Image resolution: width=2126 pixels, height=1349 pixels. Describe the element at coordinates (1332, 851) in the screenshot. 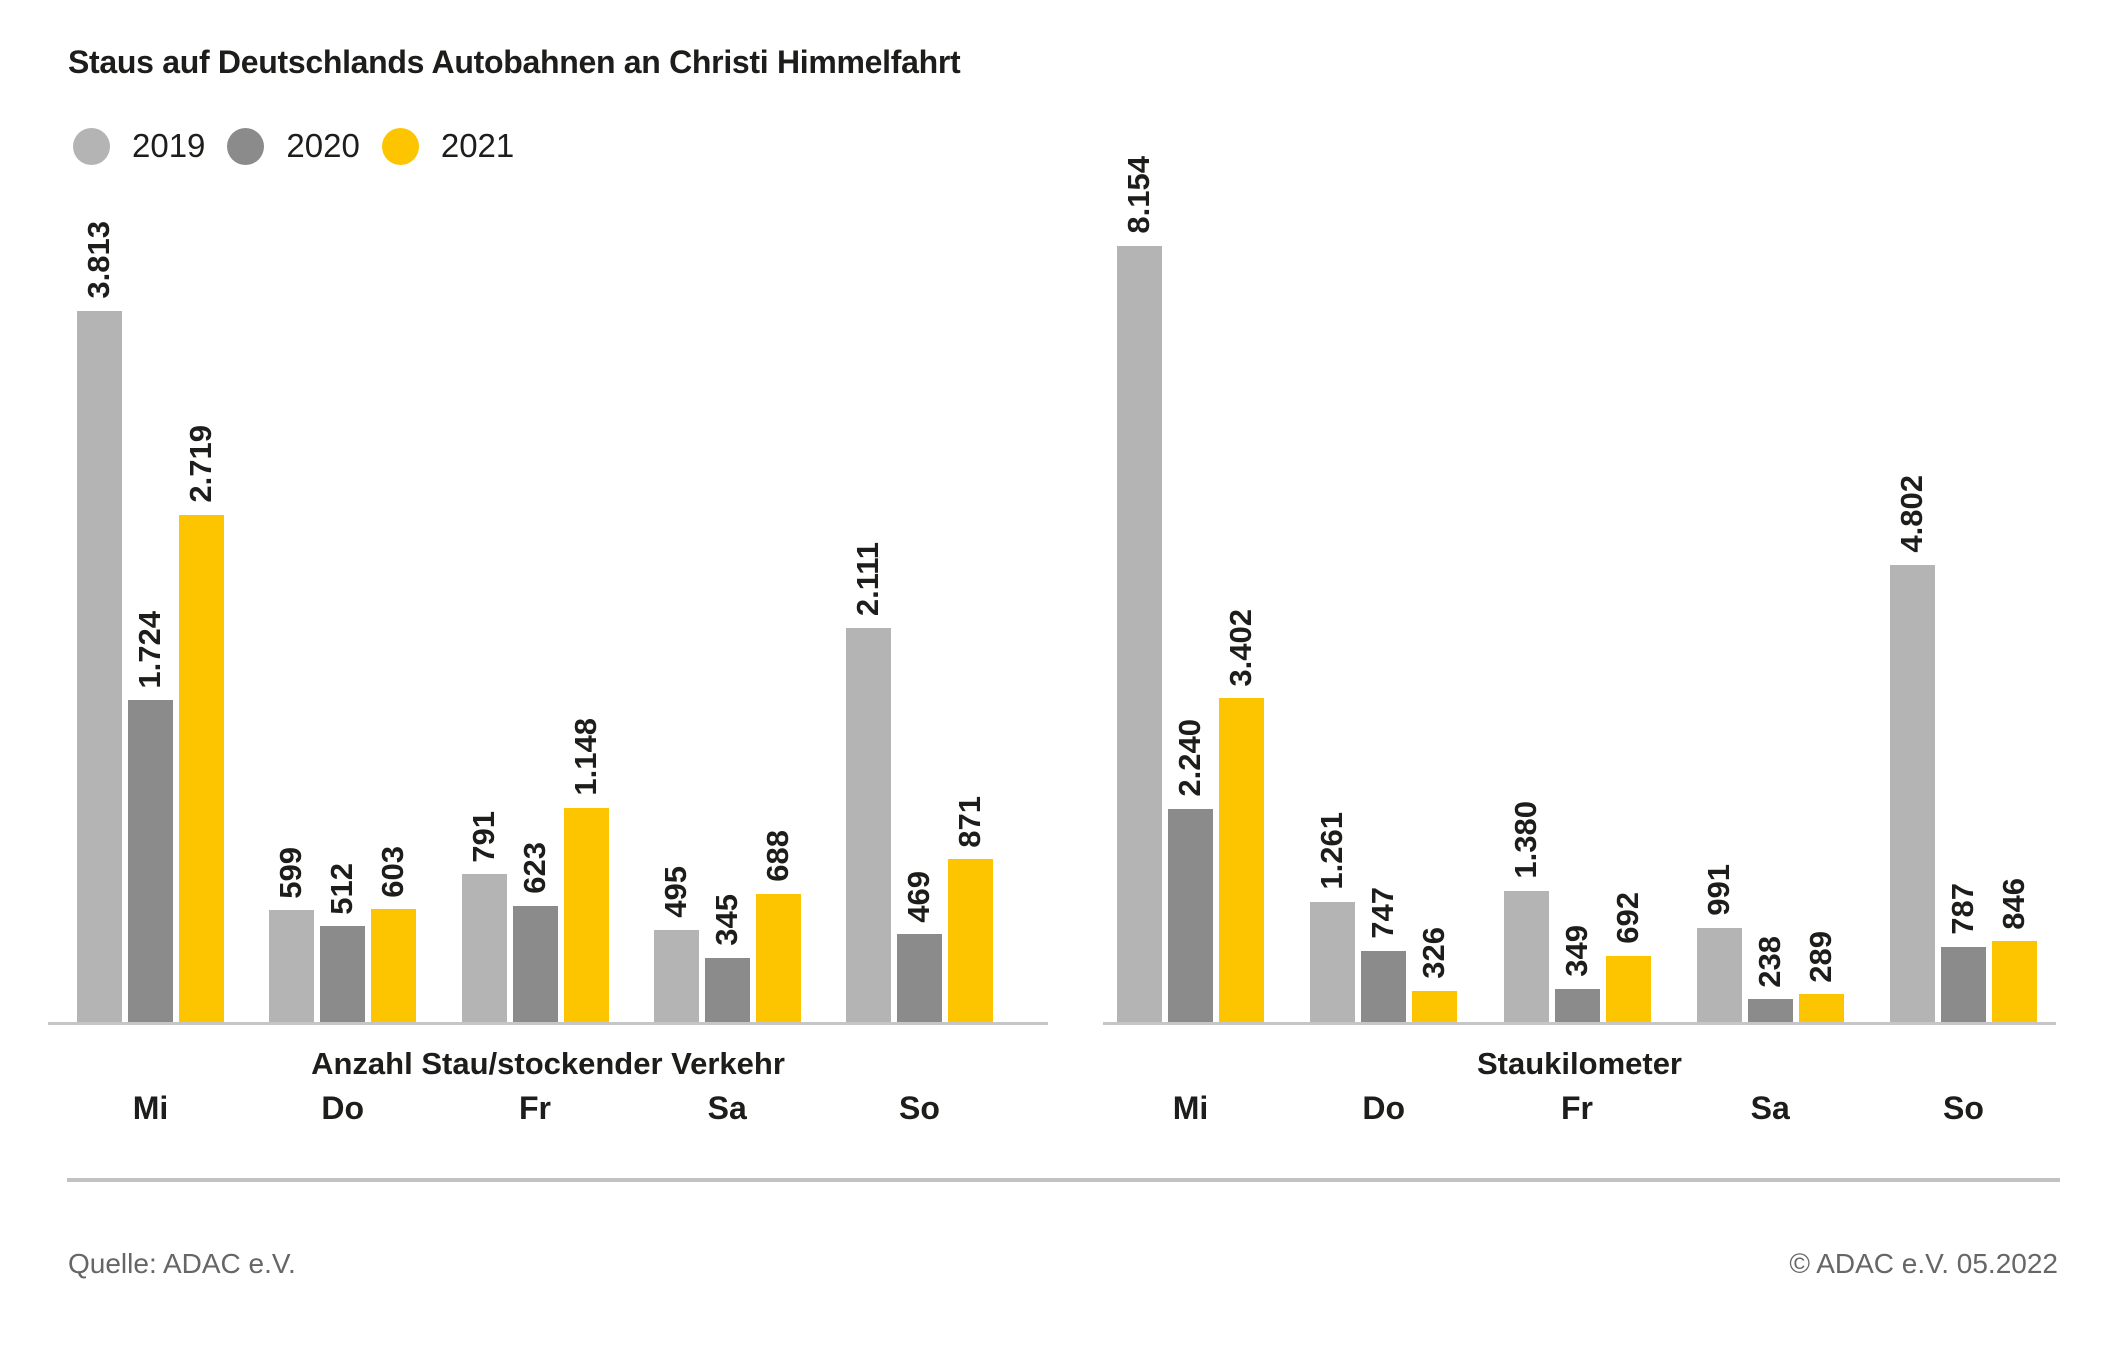

I see `value-label-2019-do: 1.261` at that location.